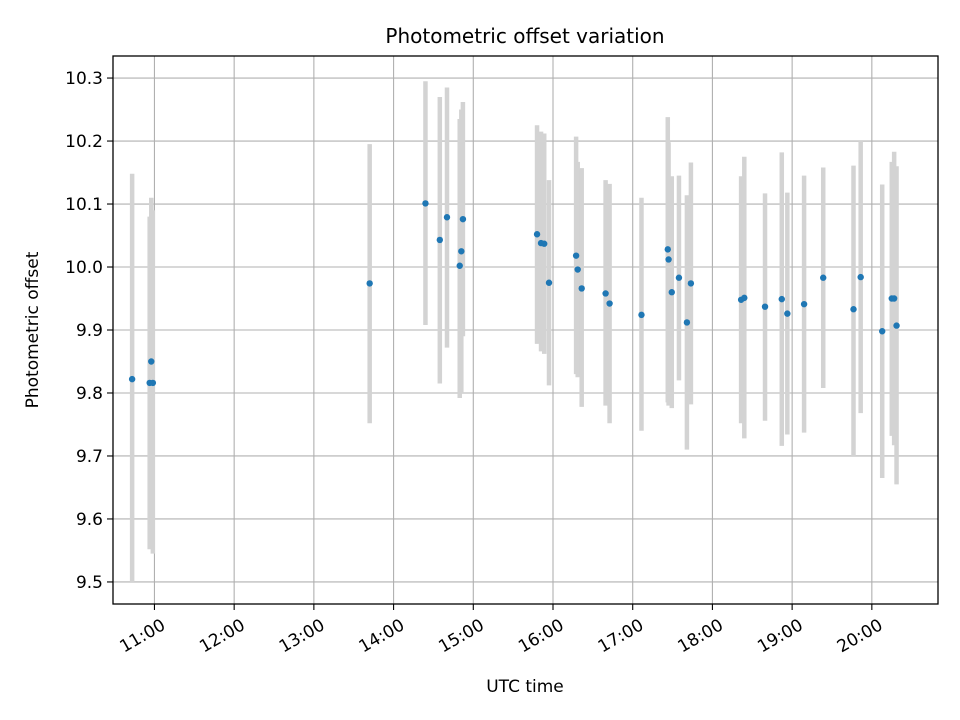  What do you see at coordinates (33, 329) in the screenshot?
I see `y-axis-title: Photometric offset` at bounding box center [33, 329].